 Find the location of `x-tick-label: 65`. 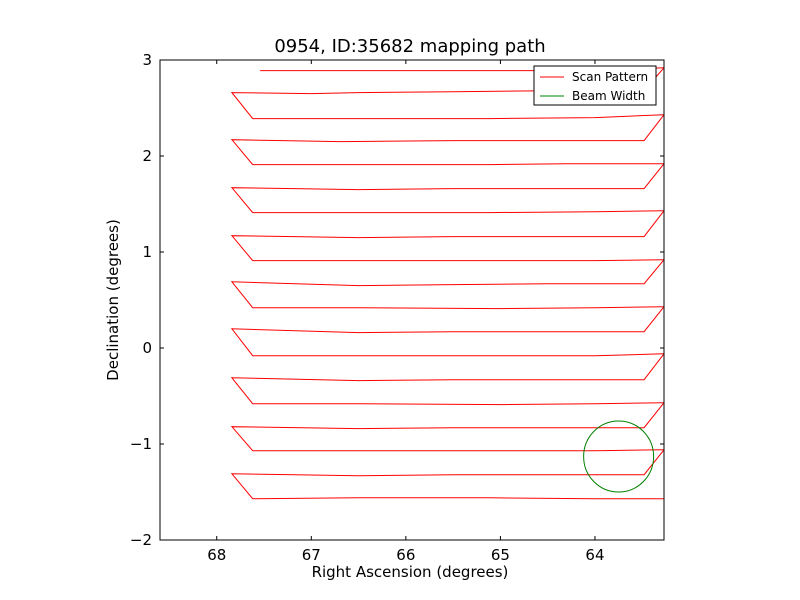

x-tick-label: 65 is located at coordinates (500, 555).